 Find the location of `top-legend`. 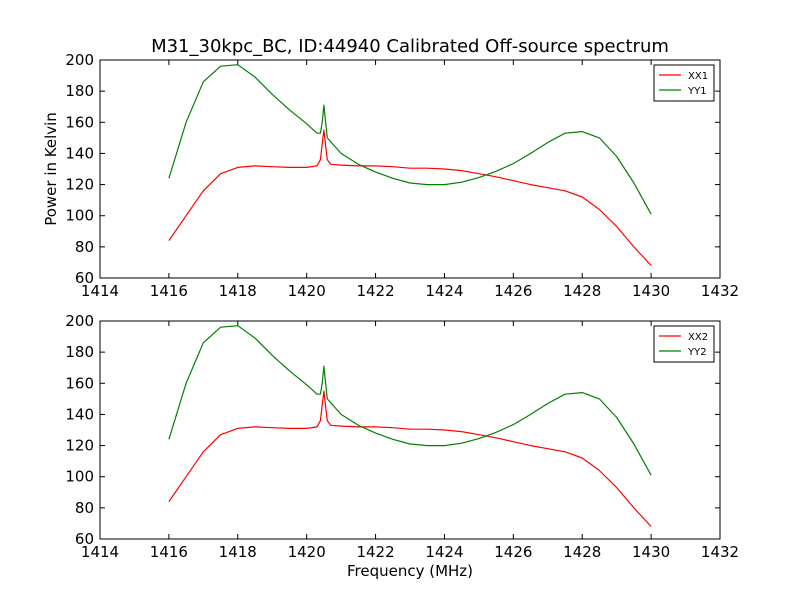

top-legend is located at coordinates (684, 83).